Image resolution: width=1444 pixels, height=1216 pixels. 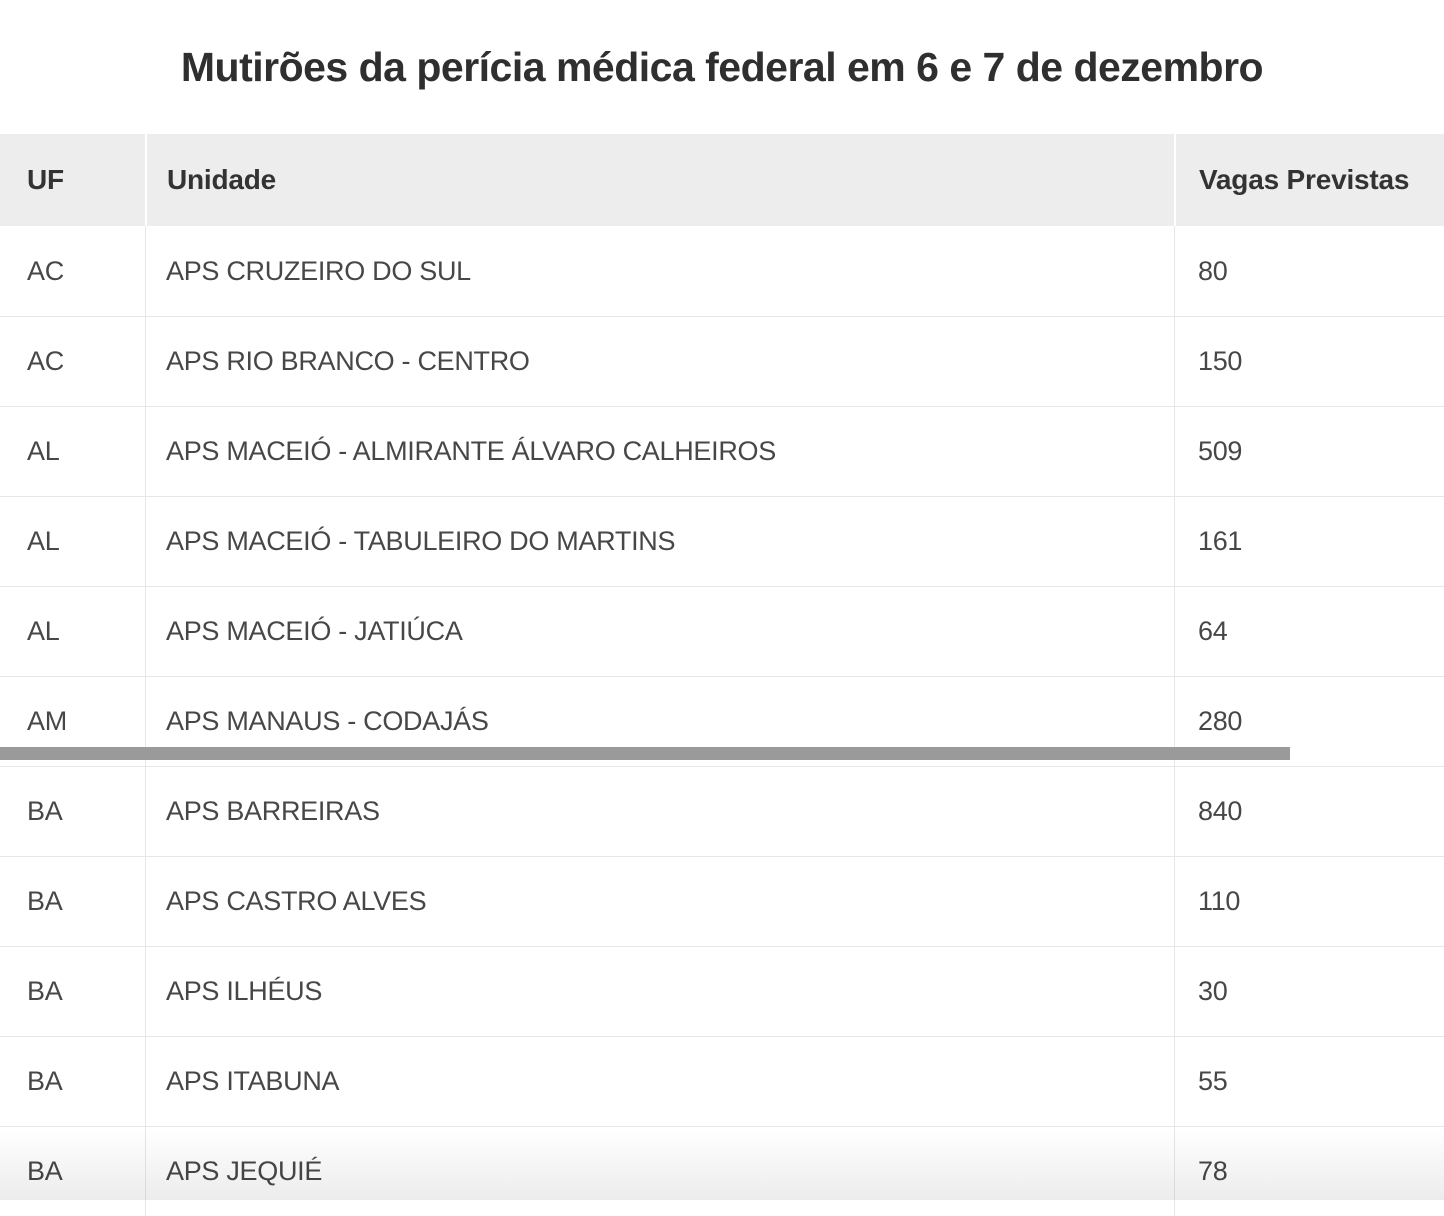 What do you see at coordinates (659, 541) in the screenshot?
I see `unidade-cell: APS MACEIÓ - TABULEIRO DO MARTINS` at bounding box center [659, 541].